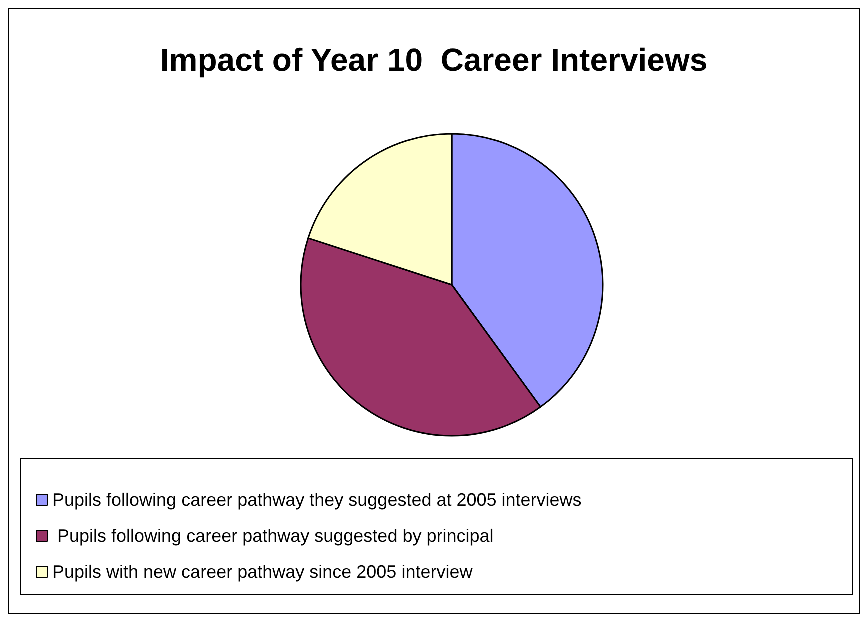 The image size is (868, 622). I want to click on legend-label: Pupils following career pathway they suggested at 2005 interviews, so click(317, 500).